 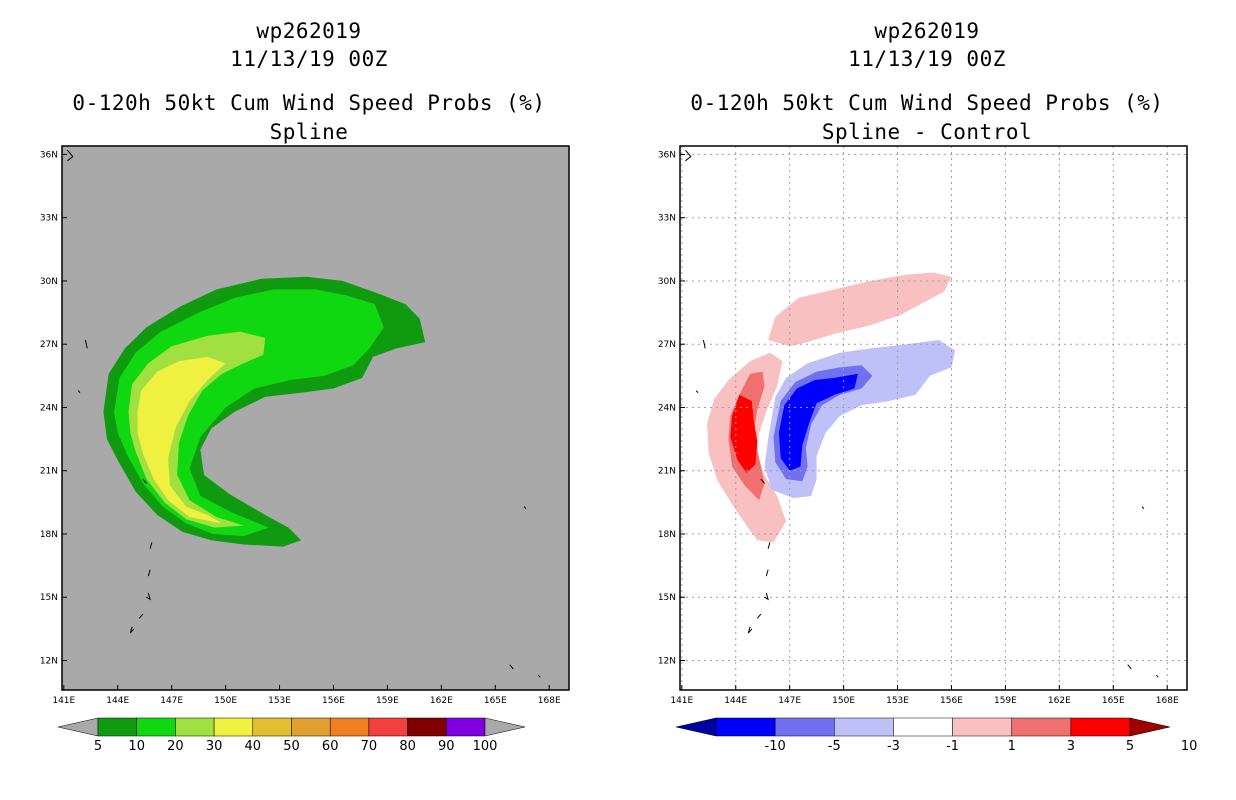 I want to click on left-xtick-label-5: 156E, so click(x=333, y=701).